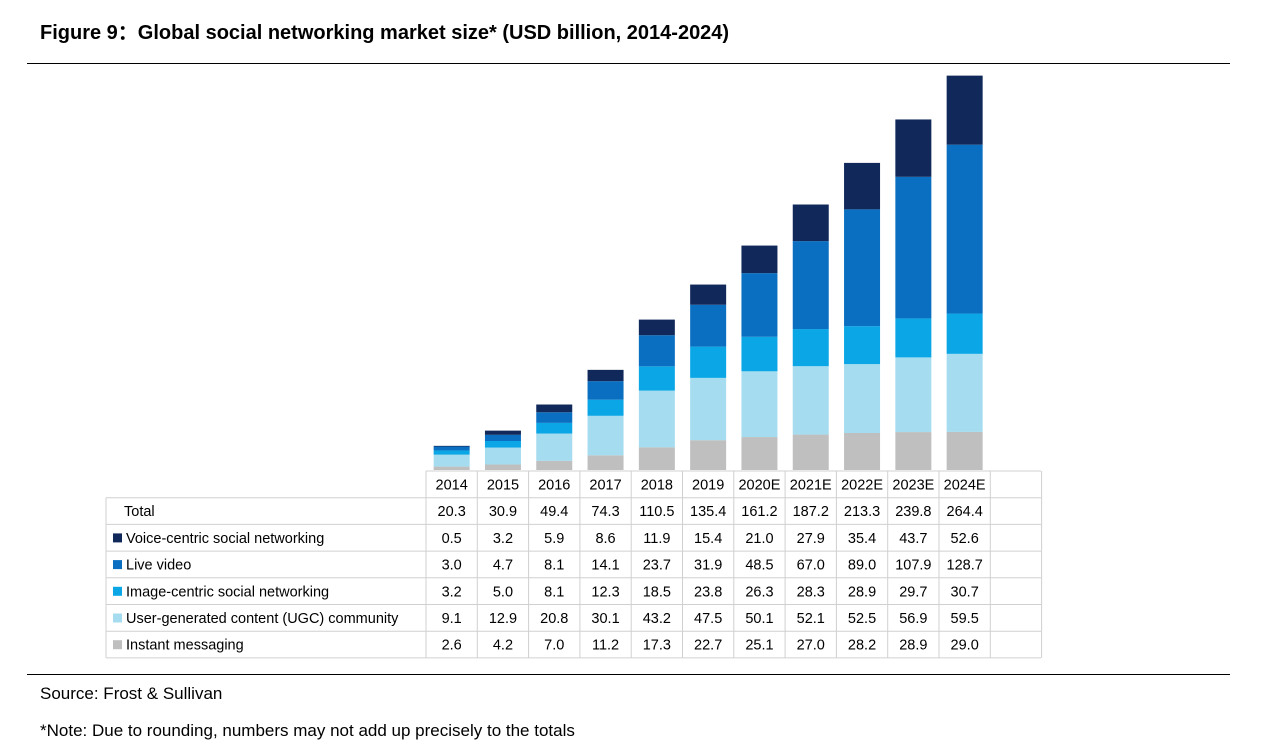 The height and width of the screenshot is (751, 1266). Describe the element at coordinates (554, 447) in the screenshot. I see `bar-segment-user-generated-content-ugc-community-2016` at that location.